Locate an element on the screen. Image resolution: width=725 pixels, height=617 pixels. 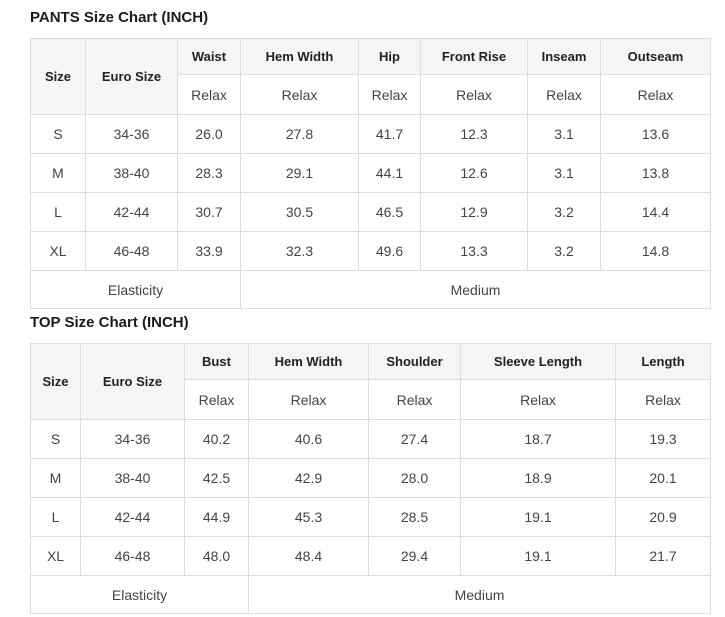
value-cell: 40.6 is located at coordinates (308, 439).